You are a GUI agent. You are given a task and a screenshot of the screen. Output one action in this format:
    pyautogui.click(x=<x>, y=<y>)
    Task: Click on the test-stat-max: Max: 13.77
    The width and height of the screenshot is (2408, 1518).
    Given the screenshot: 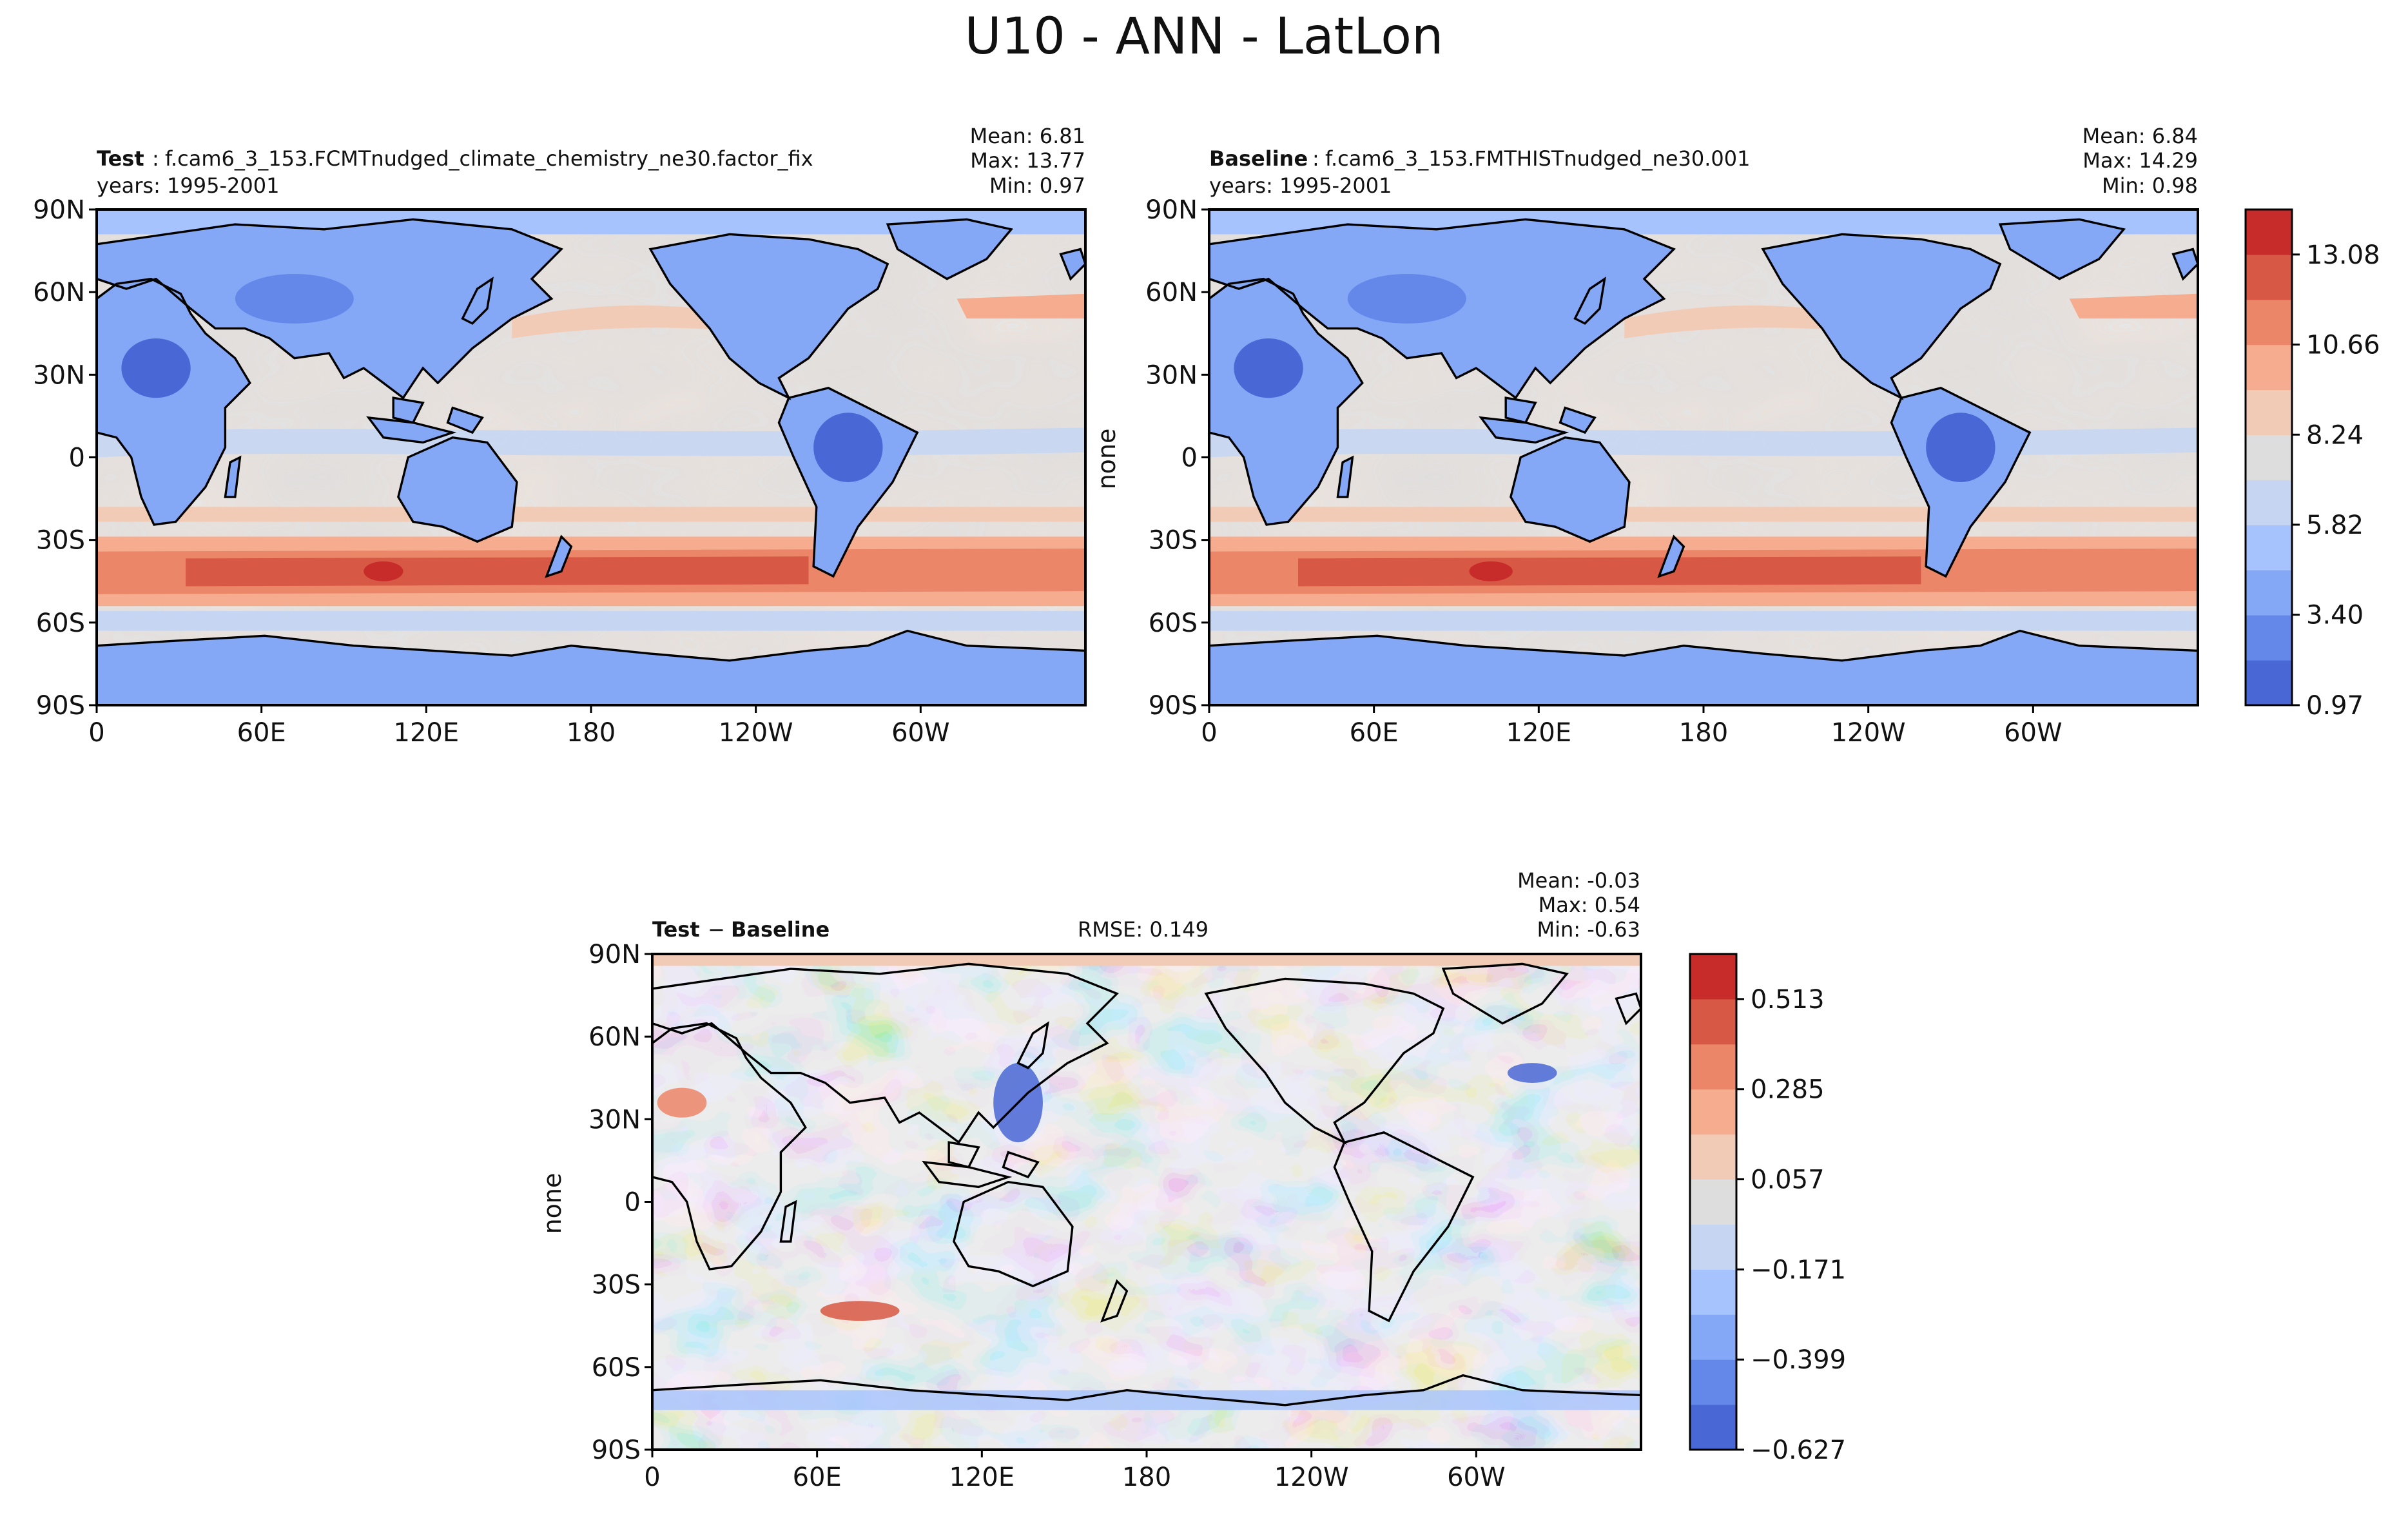 What is the action you would take?
    pyautogui.click(x=1027, y=160)
    